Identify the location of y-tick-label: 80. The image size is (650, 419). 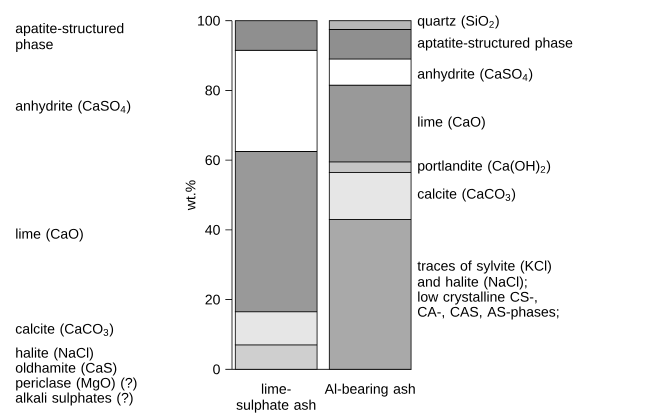
(212, 90).